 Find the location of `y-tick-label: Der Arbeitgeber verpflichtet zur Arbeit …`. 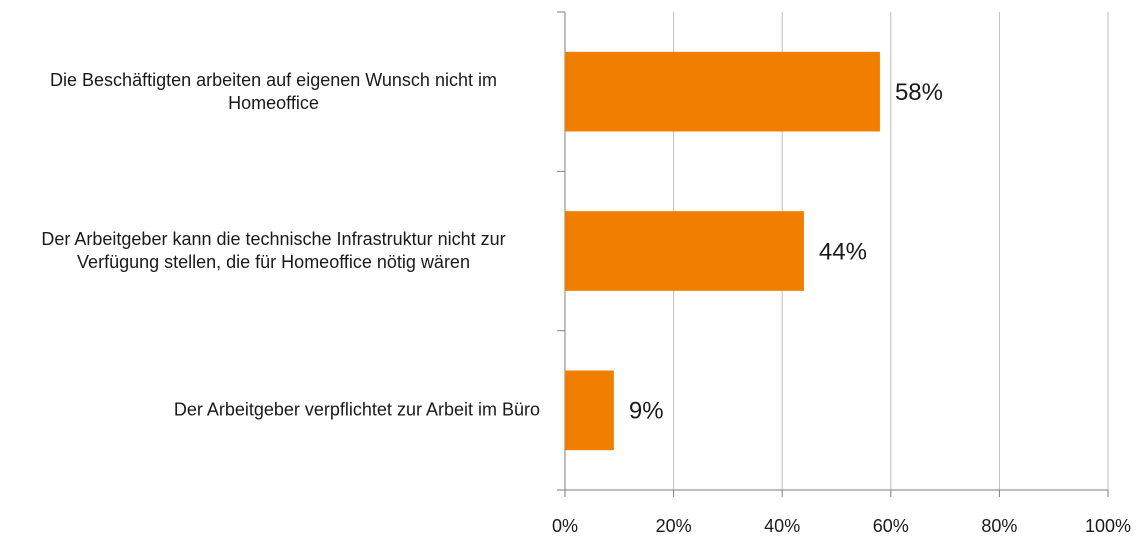

y-tick-label: Der Arbeitgeber verpflichtet zur Arbeit … is located at coordinates (356, 409).